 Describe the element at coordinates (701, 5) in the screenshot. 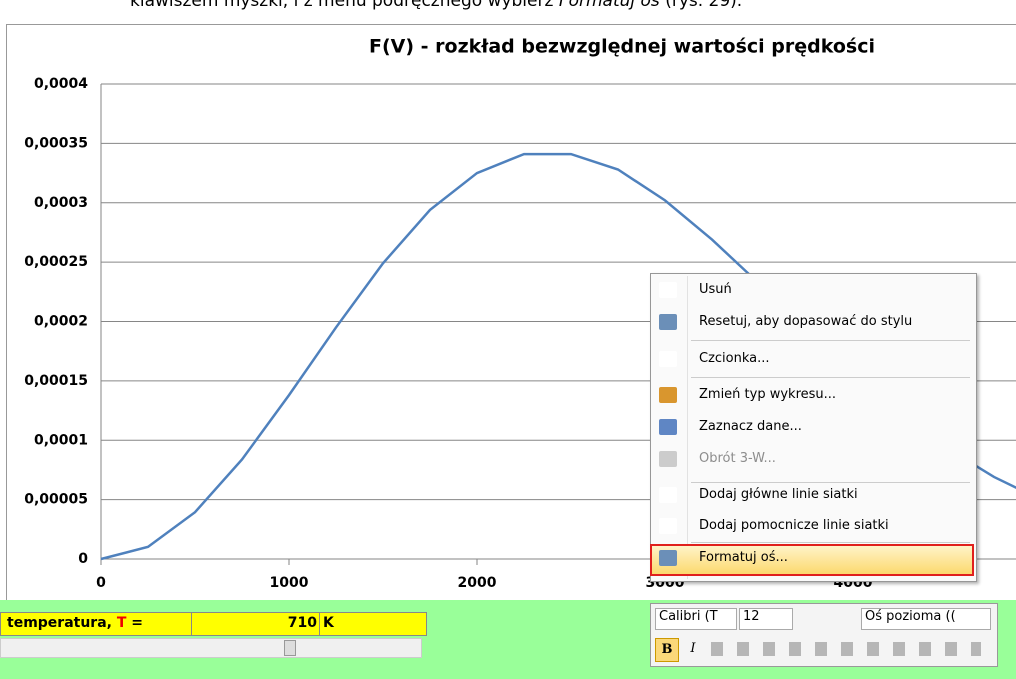

I see `caption-text: (rys. 29).` at that location.